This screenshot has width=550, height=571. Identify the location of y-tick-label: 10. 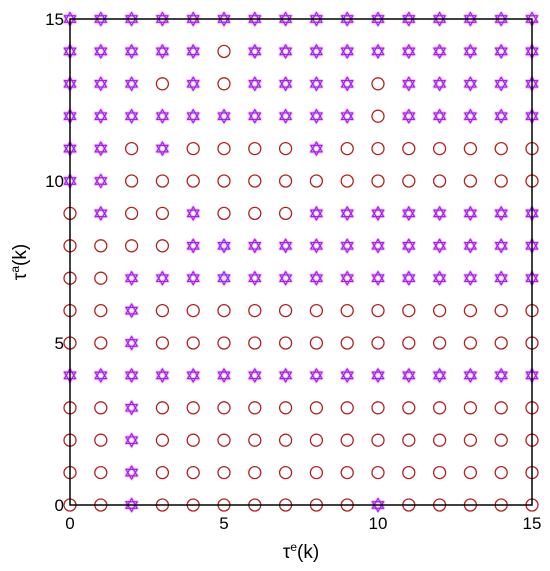
(54, 181).